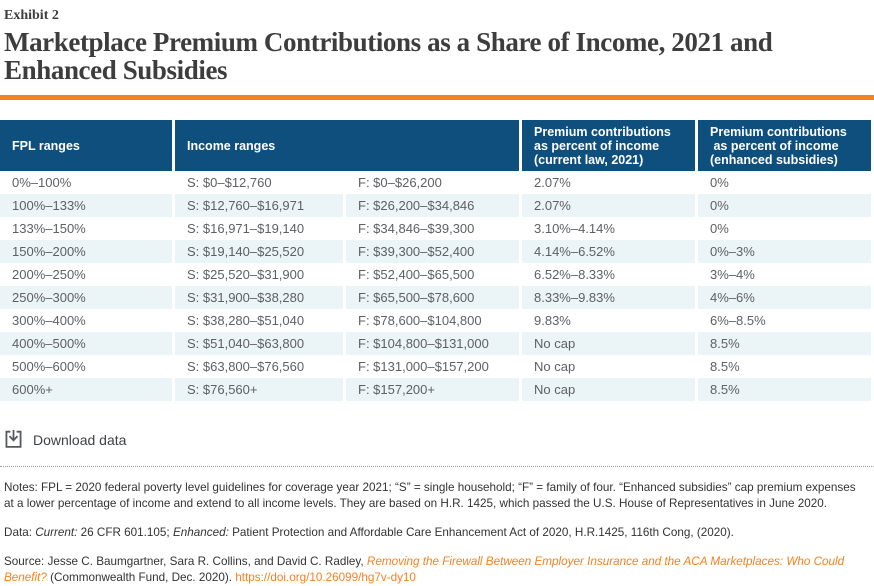  I want to click on download-data-button: Download data, so click(65, 439).